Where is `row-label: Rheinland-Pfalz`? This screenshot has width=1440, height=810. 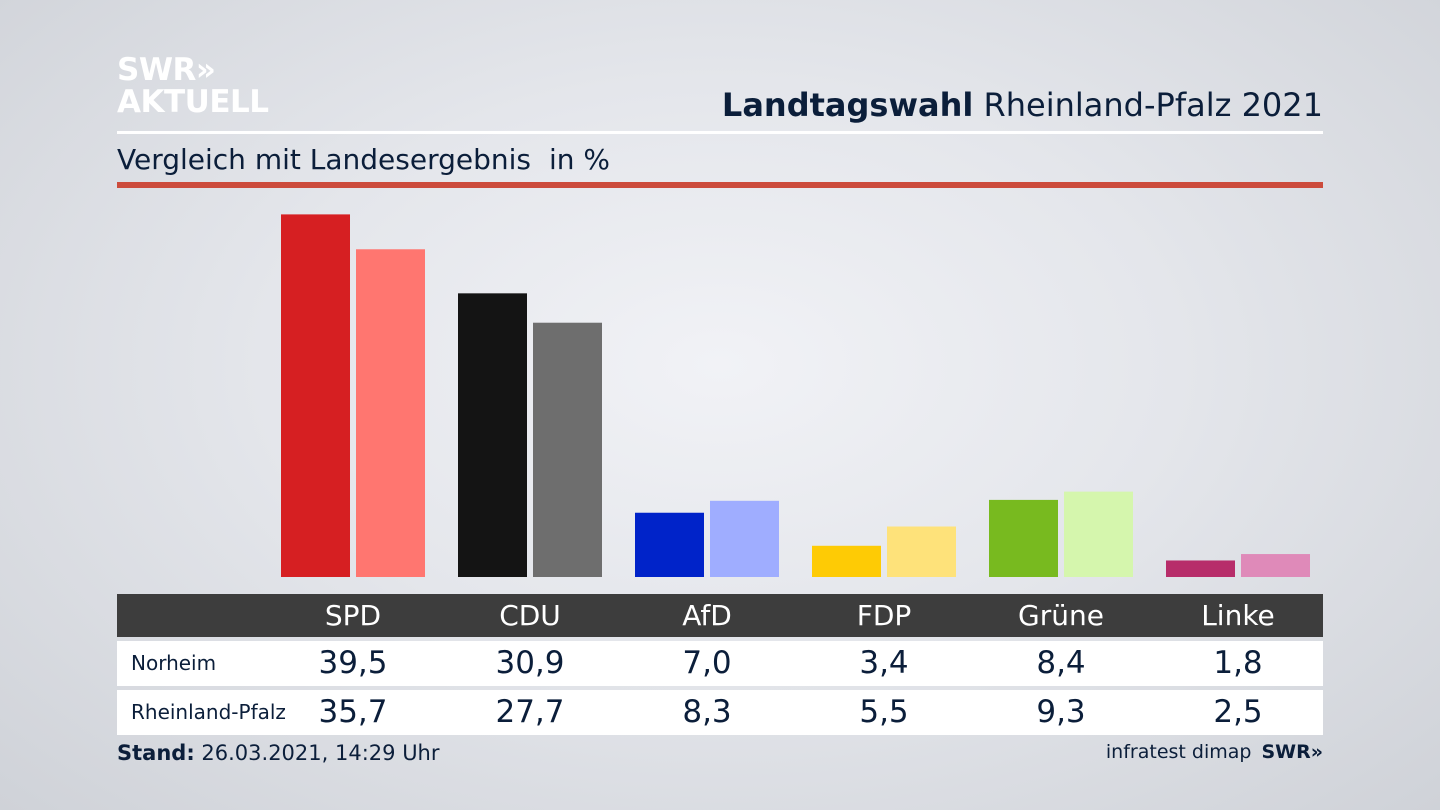 row-label: Rheinland-Pfalz is located at coordinates (208, 712).